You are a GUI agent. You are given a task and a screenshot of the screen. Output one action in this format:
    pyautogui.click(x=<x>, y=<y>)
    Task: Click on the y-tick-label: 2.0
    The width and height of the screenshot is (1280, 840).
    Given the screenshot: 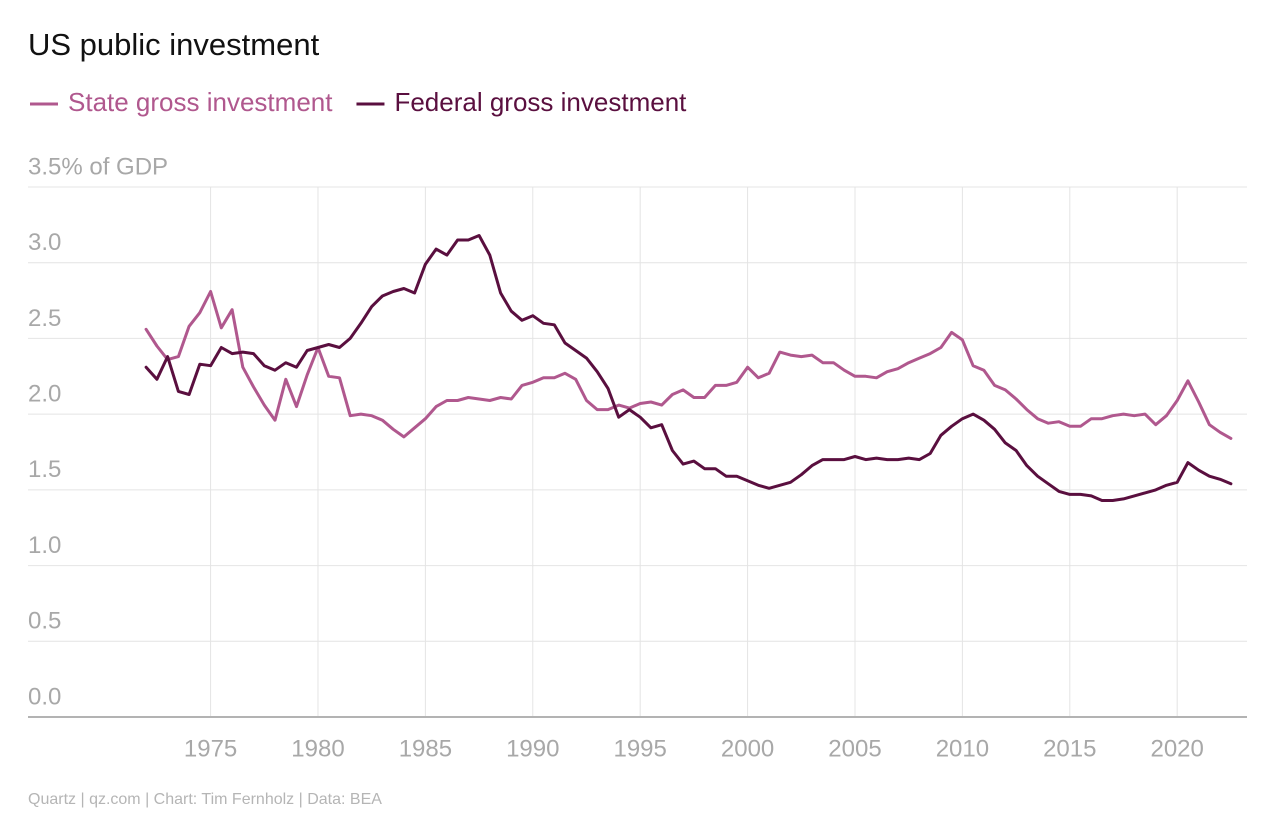 What is the action you would take?
    pyautogui.click(x=44, y=393)
    